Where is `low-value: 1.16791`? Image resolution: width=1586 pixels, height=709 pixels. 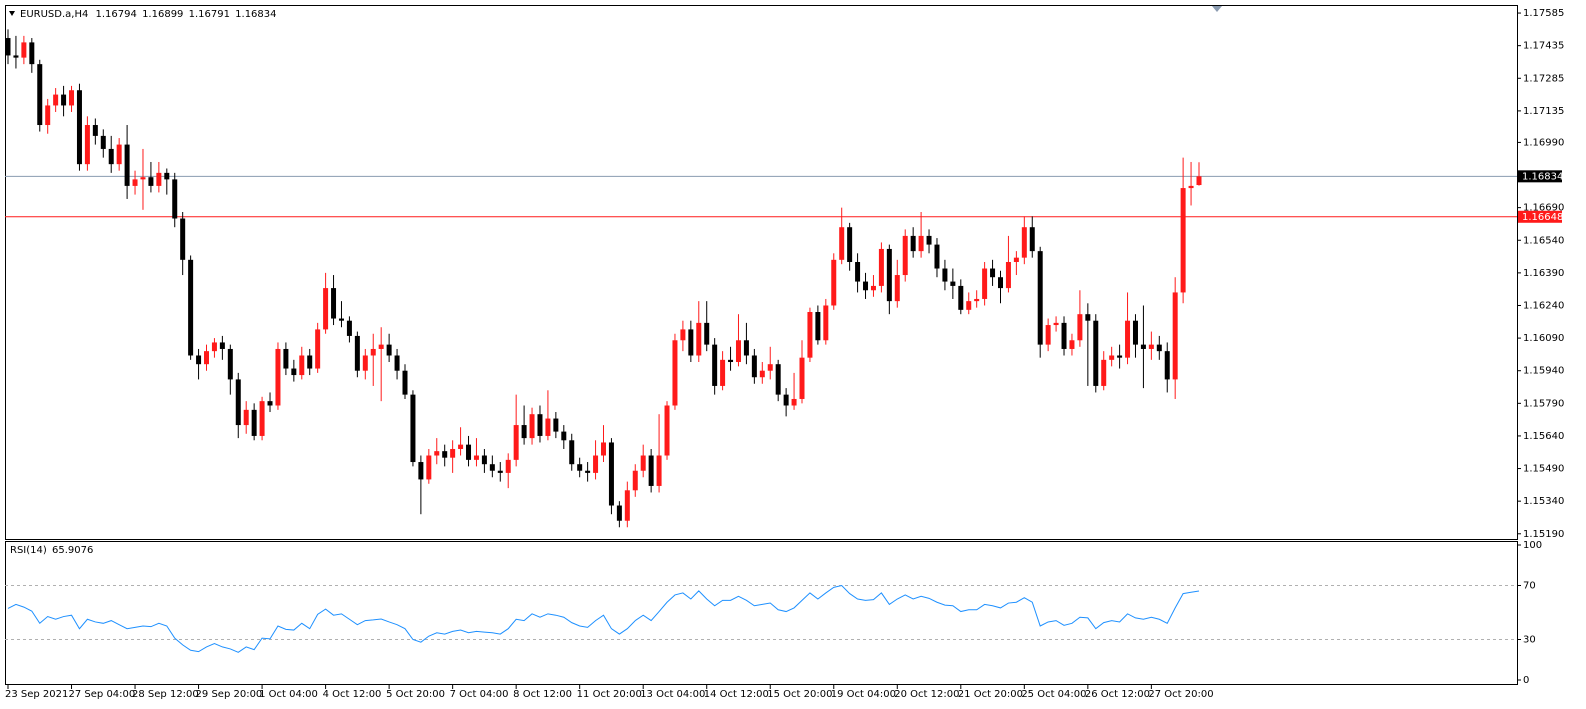
low-value: 1.16791 is located at coordinates (209, 14).